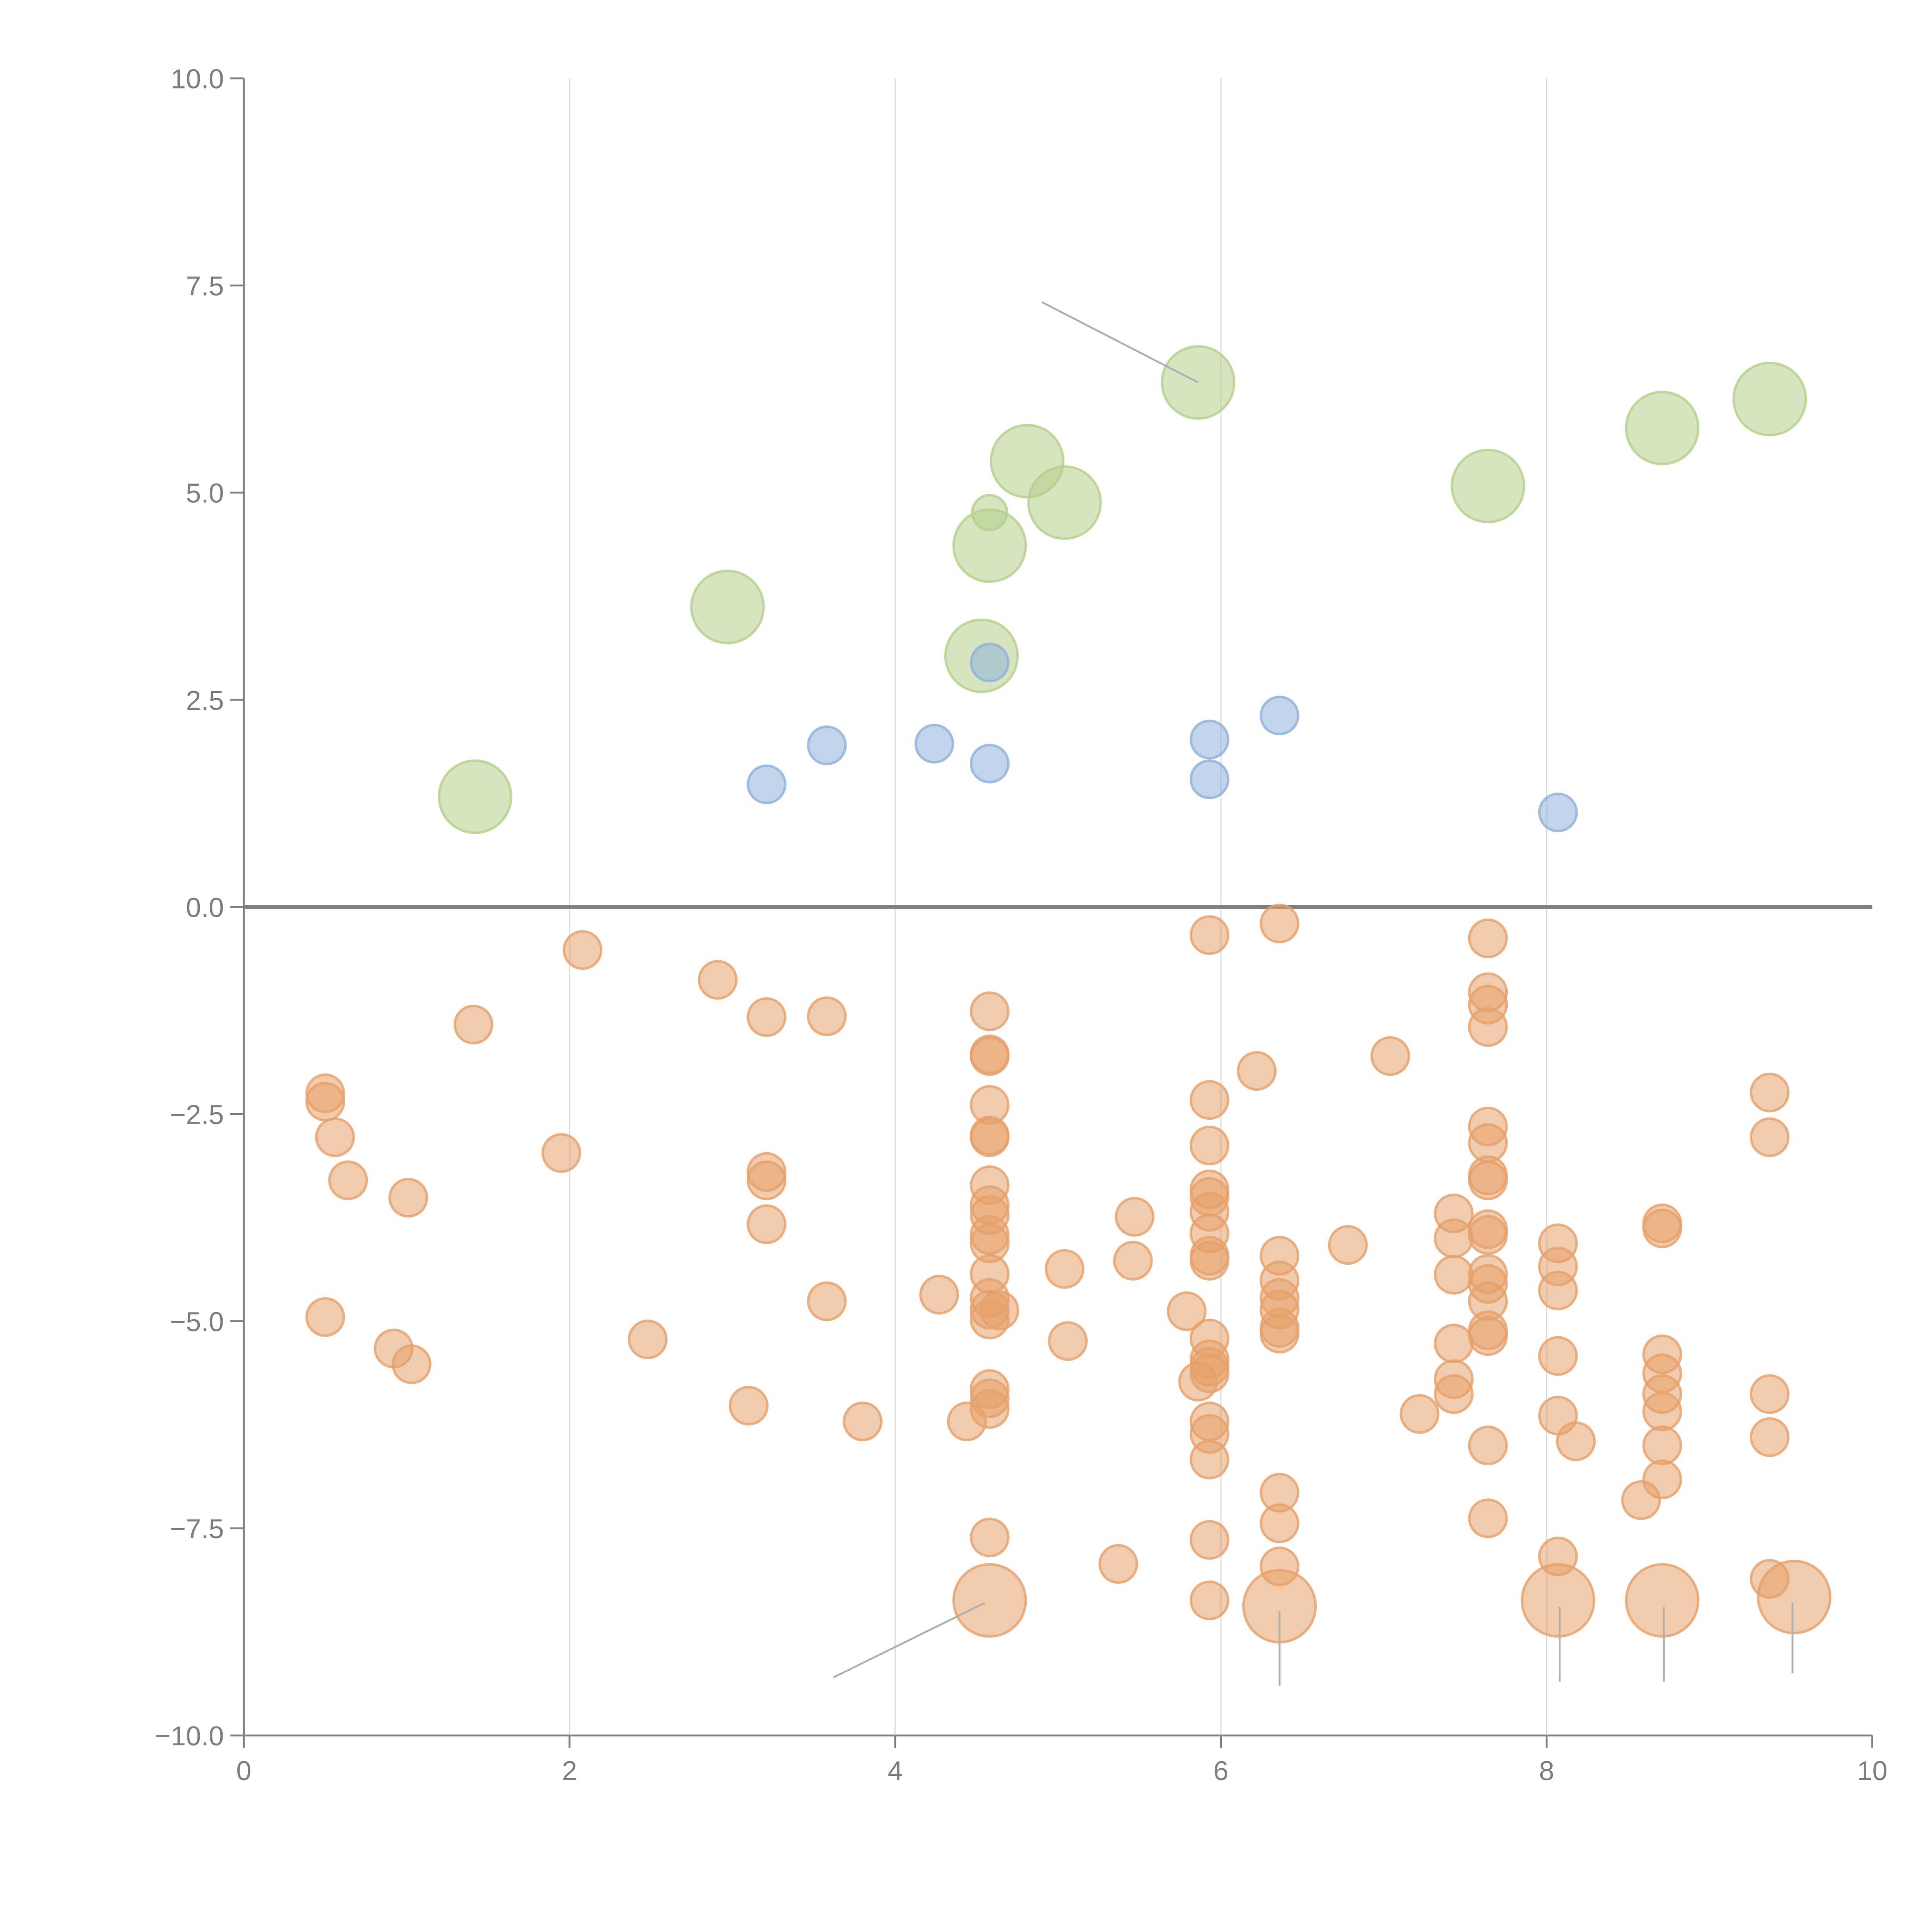 This screenshot has width=1932, height=1932. I want to click on y-tick-label: −7.5, so click(197, 1529).